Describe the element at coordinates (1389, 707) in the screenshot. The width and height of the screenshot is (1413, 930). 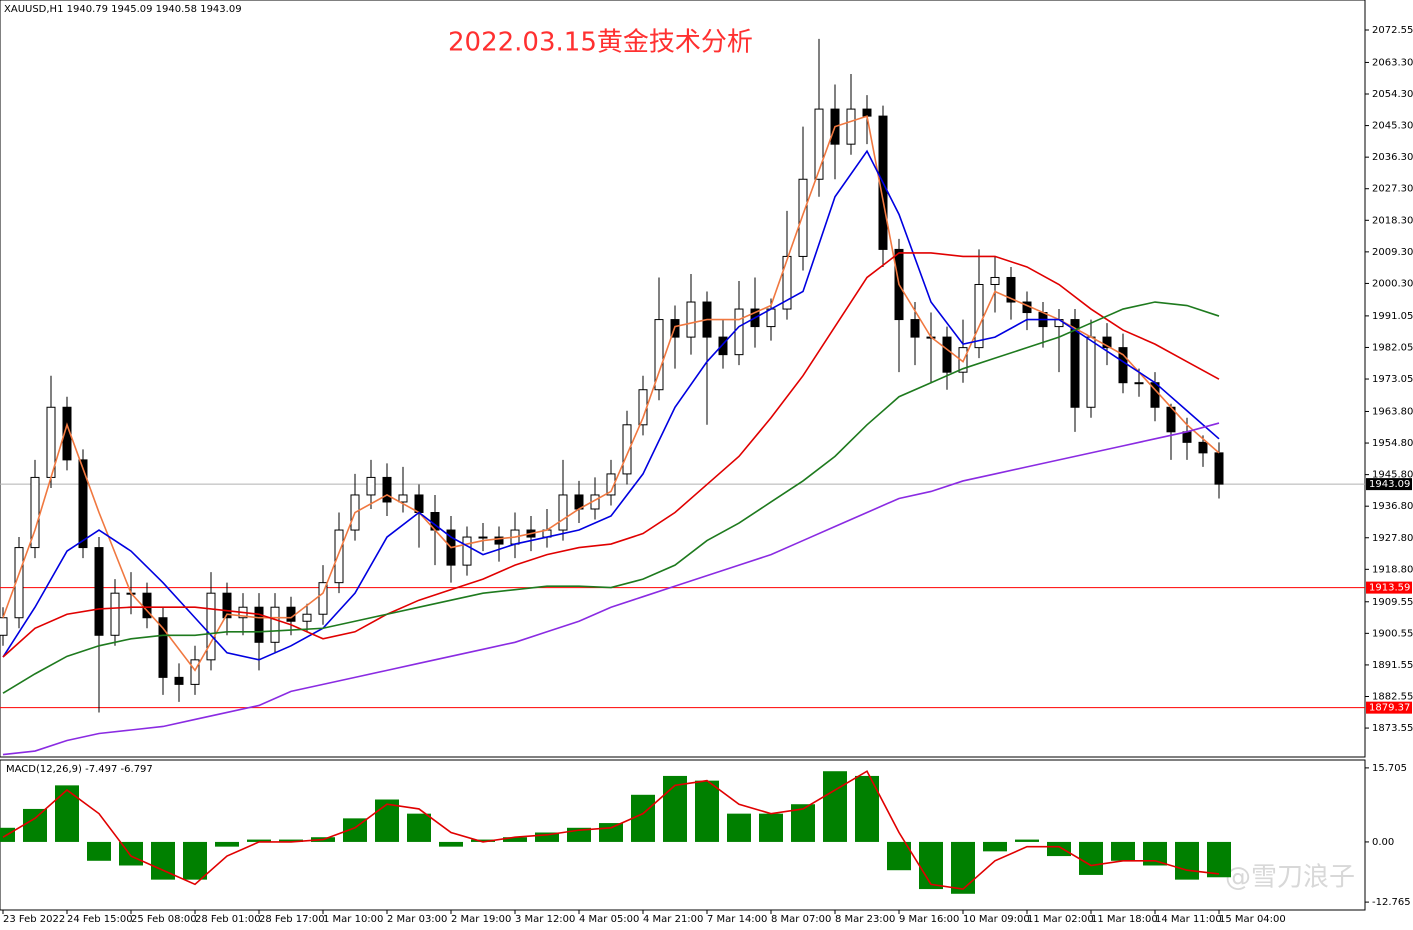
I see `level-tag` at that location.